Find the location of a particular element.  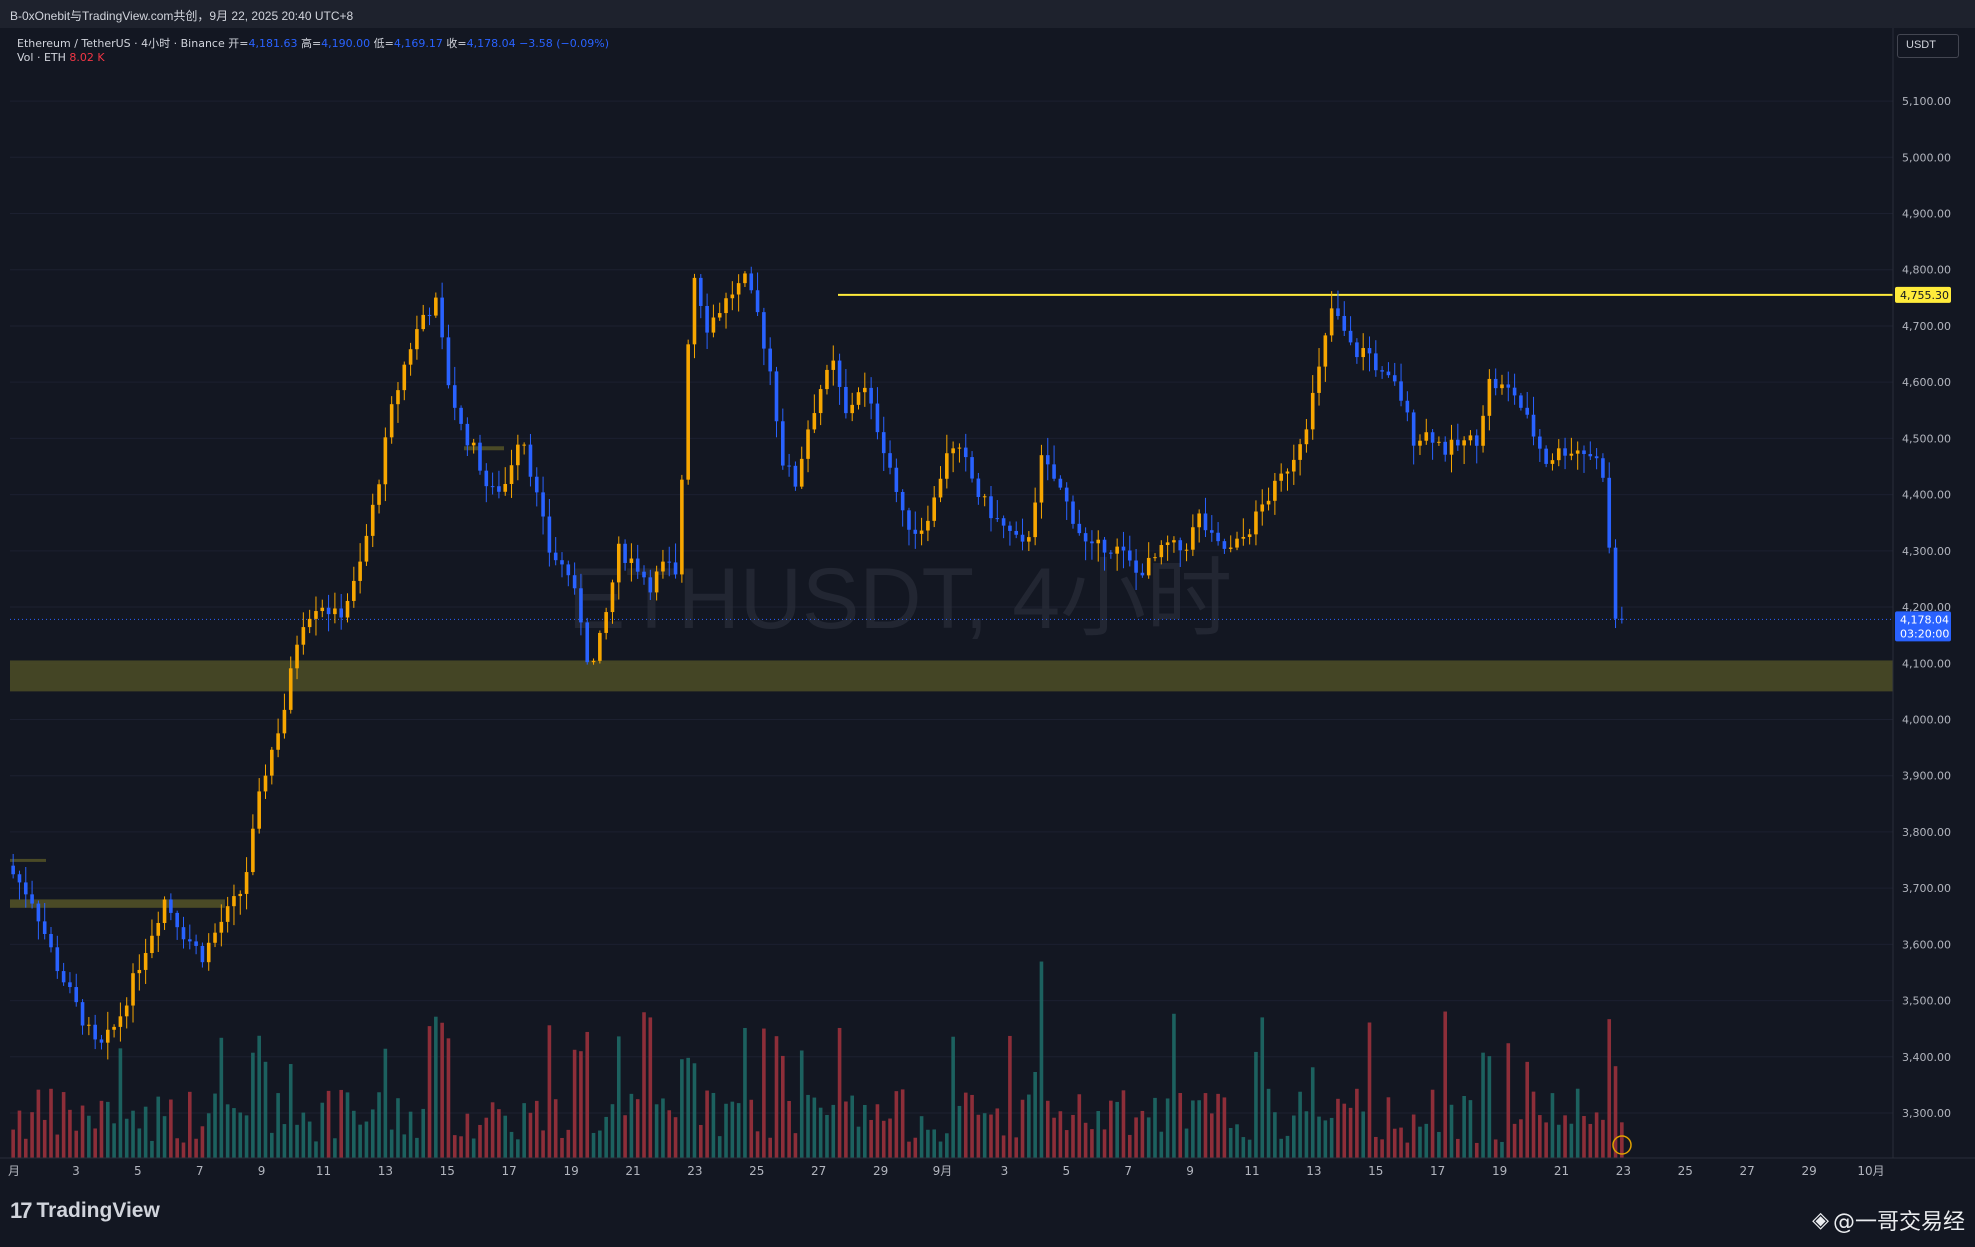

tradingview-logo: 17 TradingView is located at coordinates (85, 1211).